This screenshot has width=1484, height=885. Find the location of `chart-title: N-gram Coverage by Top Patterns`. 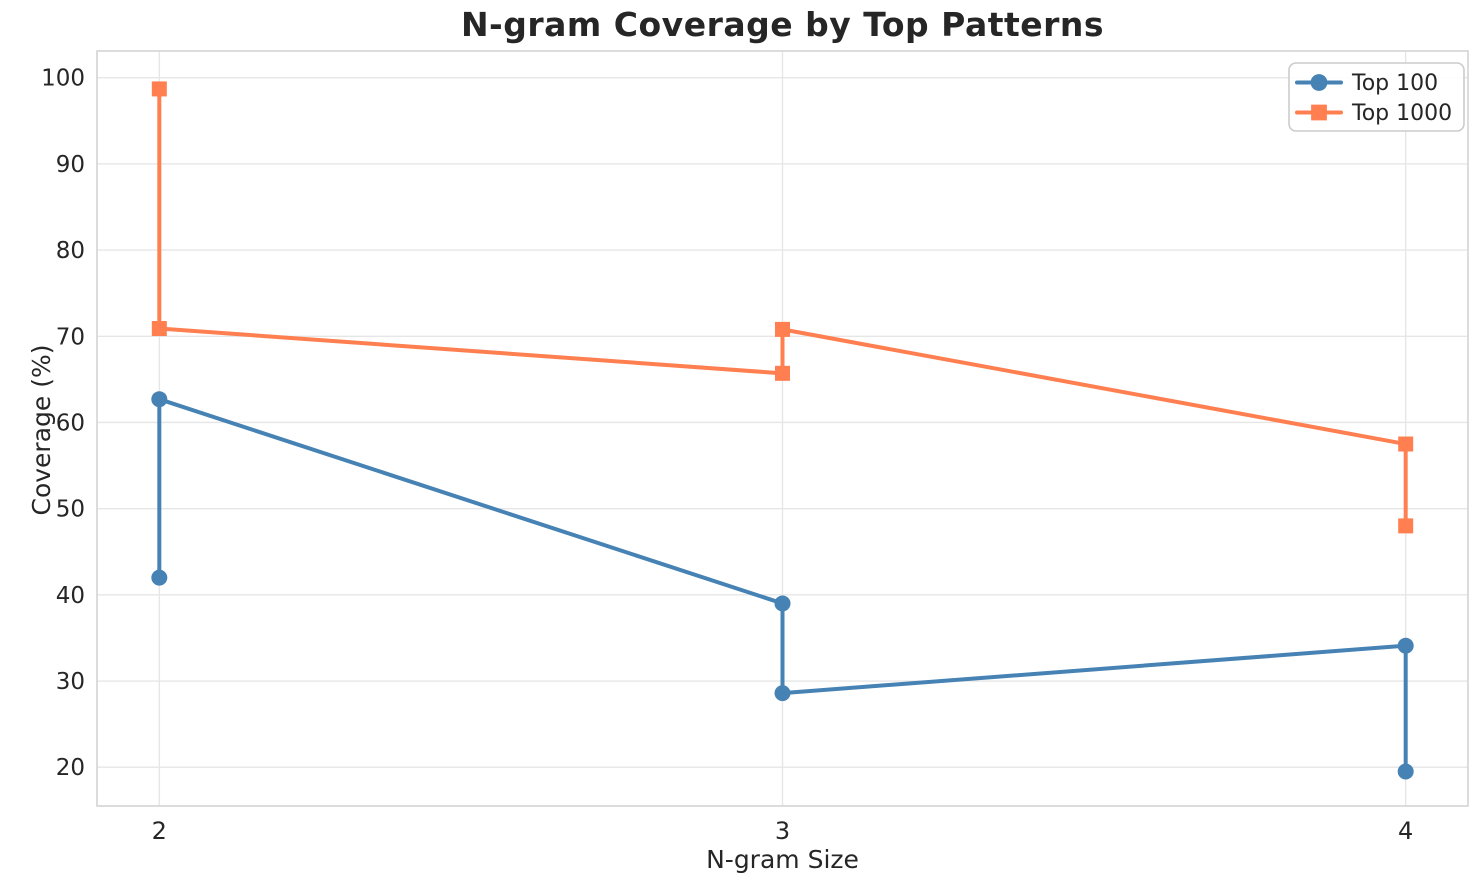

chart-title: N-gram Coverage by Top Patterns is located at coordinates (782, 24).